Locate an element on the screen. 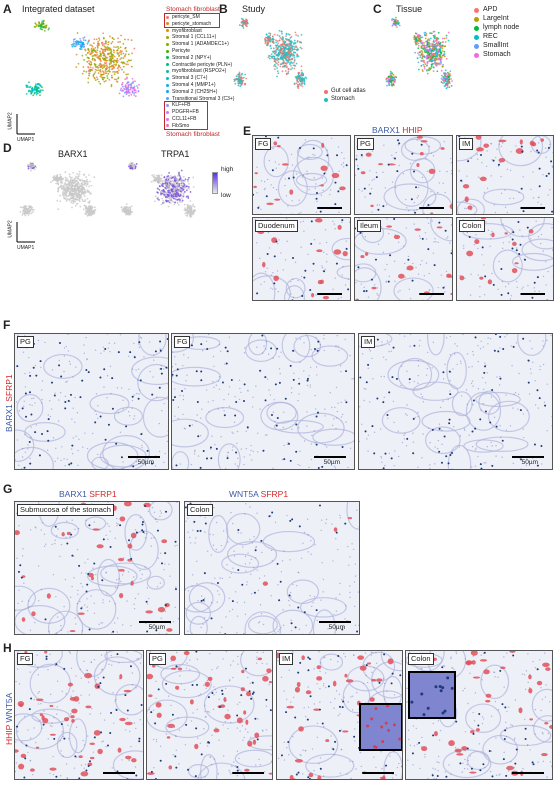 The height and width of the screenshot is (789, 558). legend-entry: PDGFR+FB is located at coordinates (185, 112).